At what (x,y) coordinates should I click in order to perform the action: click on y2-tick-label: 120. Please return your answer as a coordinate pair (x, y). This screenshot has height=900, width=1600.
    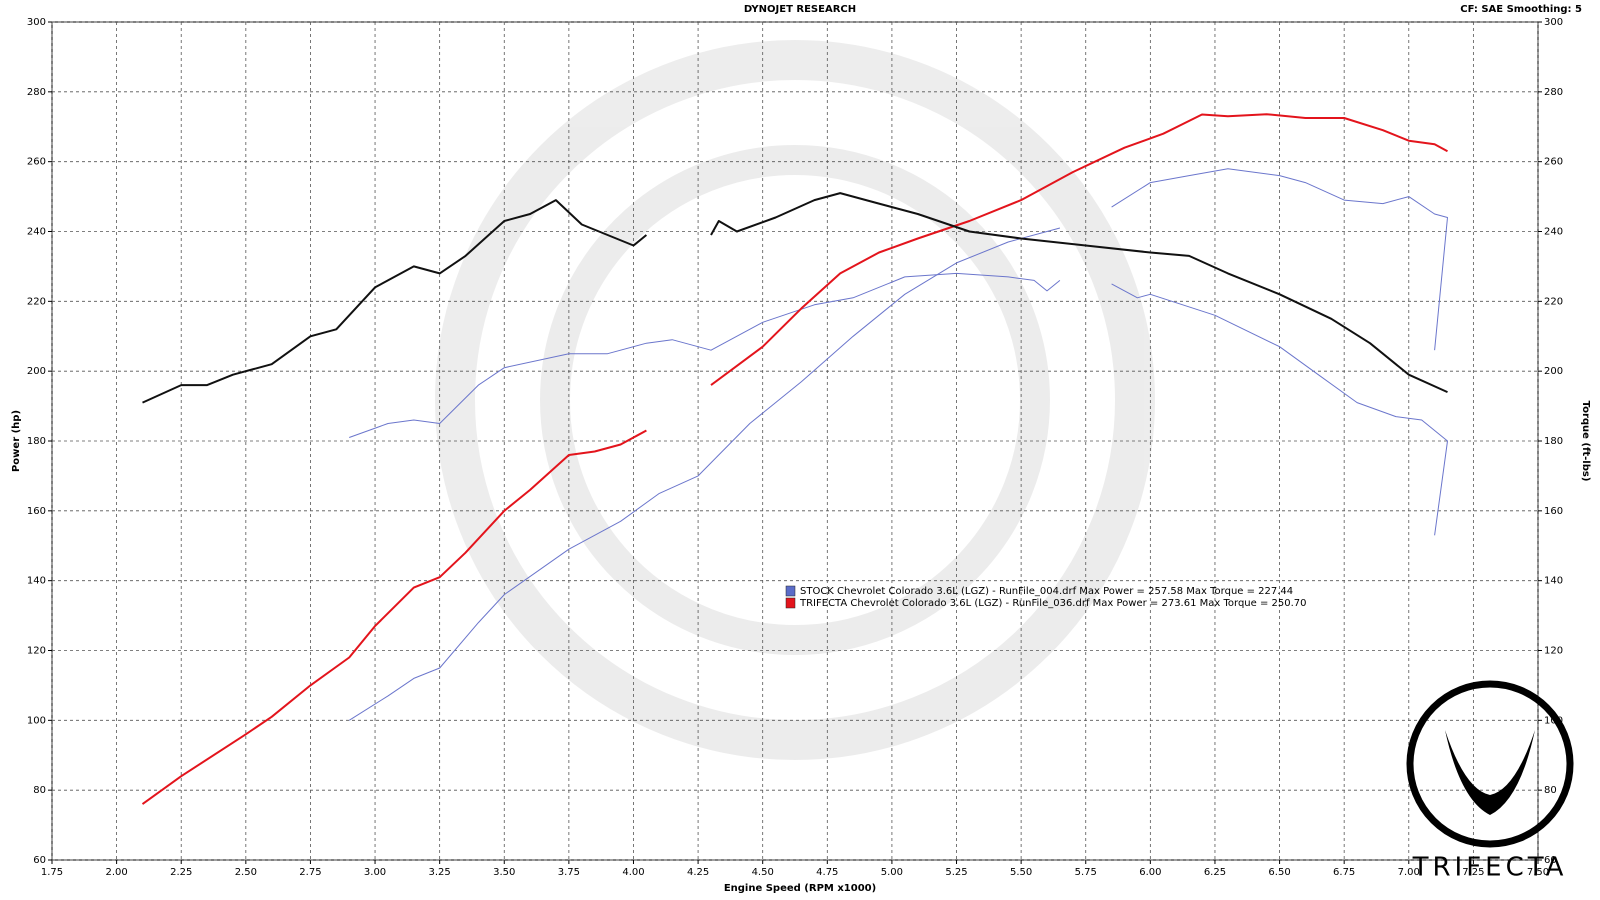
    Looking at the image, I should click on (1553, 651).